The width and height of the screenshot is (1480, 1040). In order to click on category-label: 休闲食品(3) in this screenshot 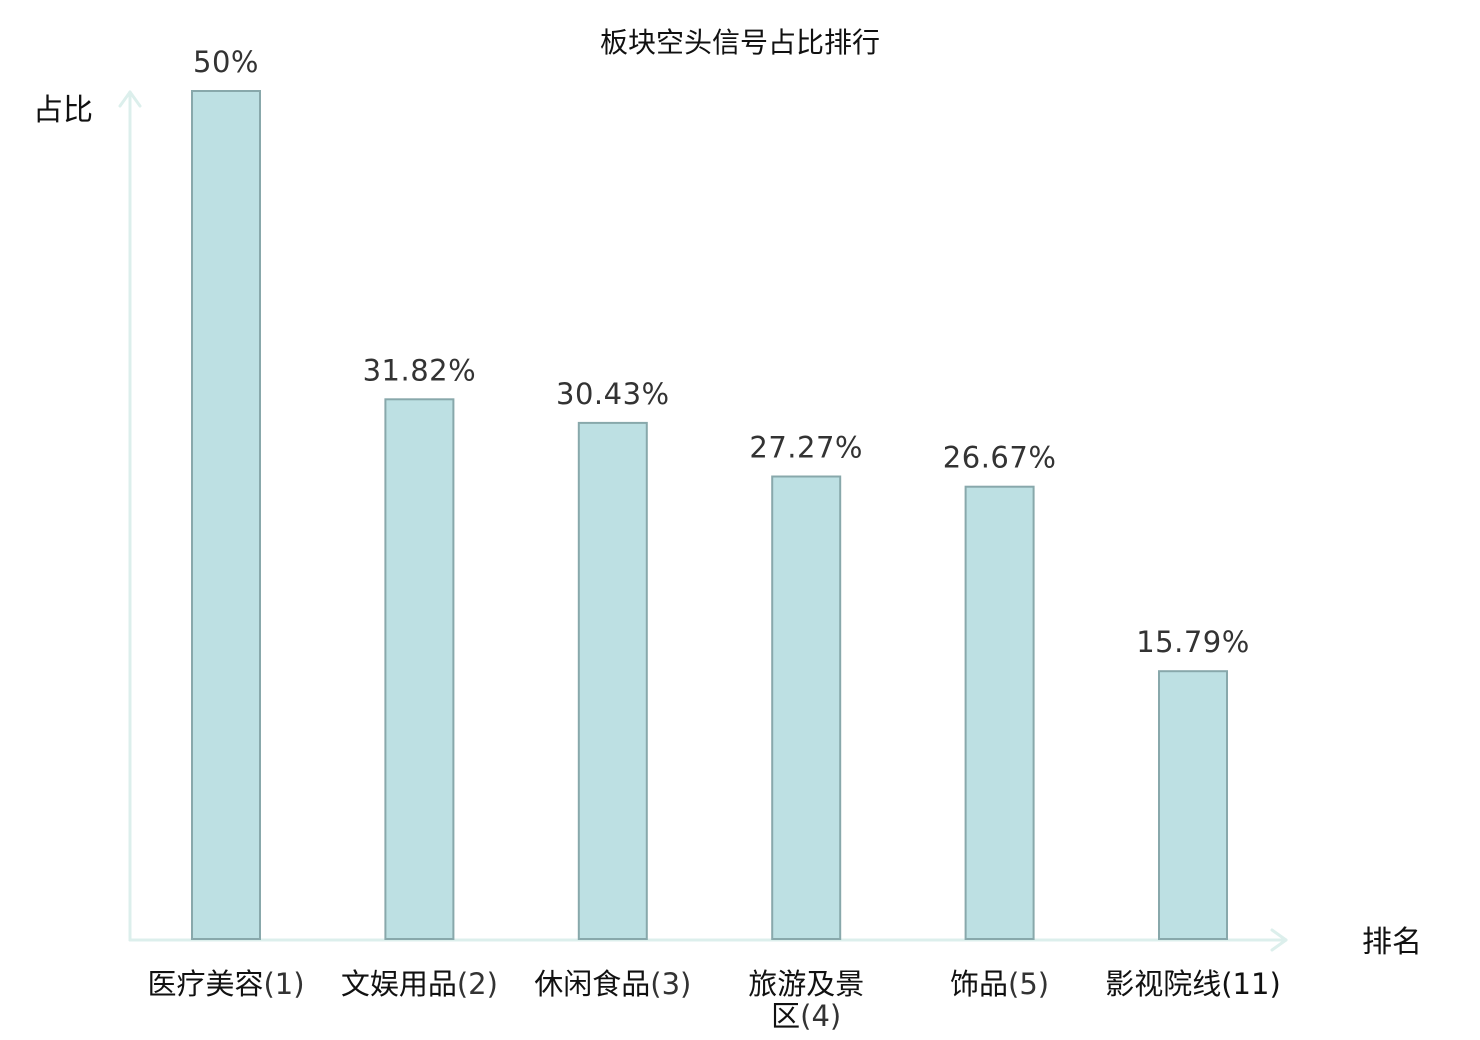, I will do `click(612, 984)`.